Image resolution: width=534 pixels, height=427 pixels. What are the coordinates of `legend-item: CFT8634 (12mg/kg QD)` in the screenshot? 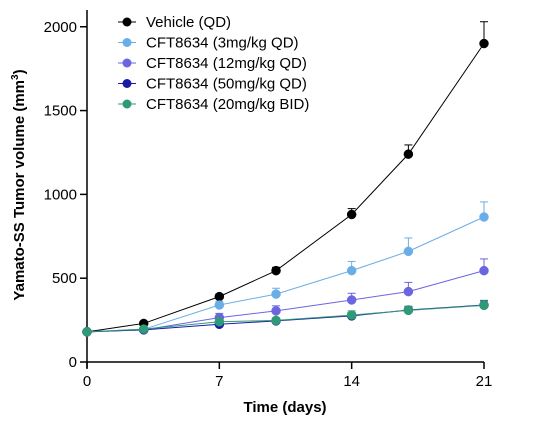 It's located at (212, 63).